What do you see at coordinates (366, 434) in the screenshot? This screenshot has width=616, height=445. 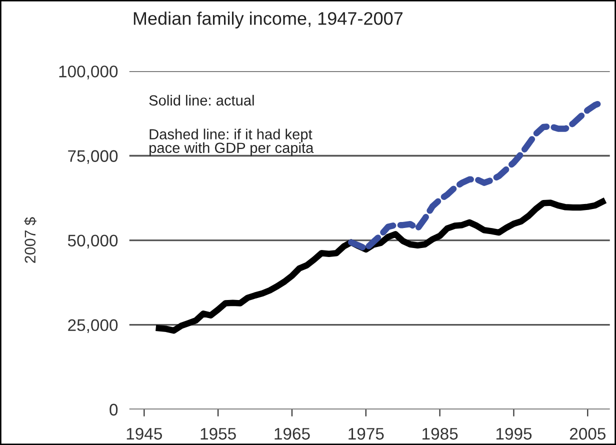 I see `x-tick-label: 1975` at bounding box center [366, 434].